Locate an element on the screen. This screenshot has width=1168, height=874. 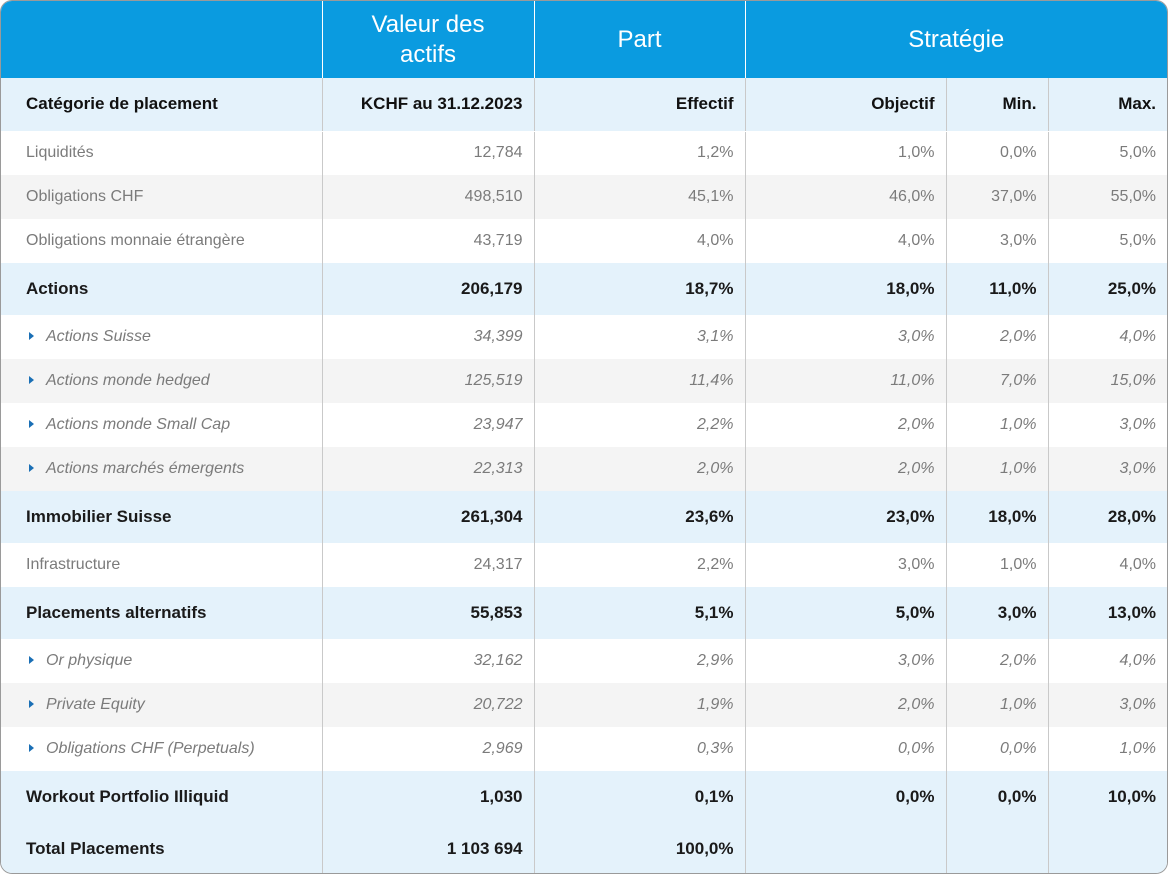
valeur-cell: 34,399 is located at coordinates (427, 337).